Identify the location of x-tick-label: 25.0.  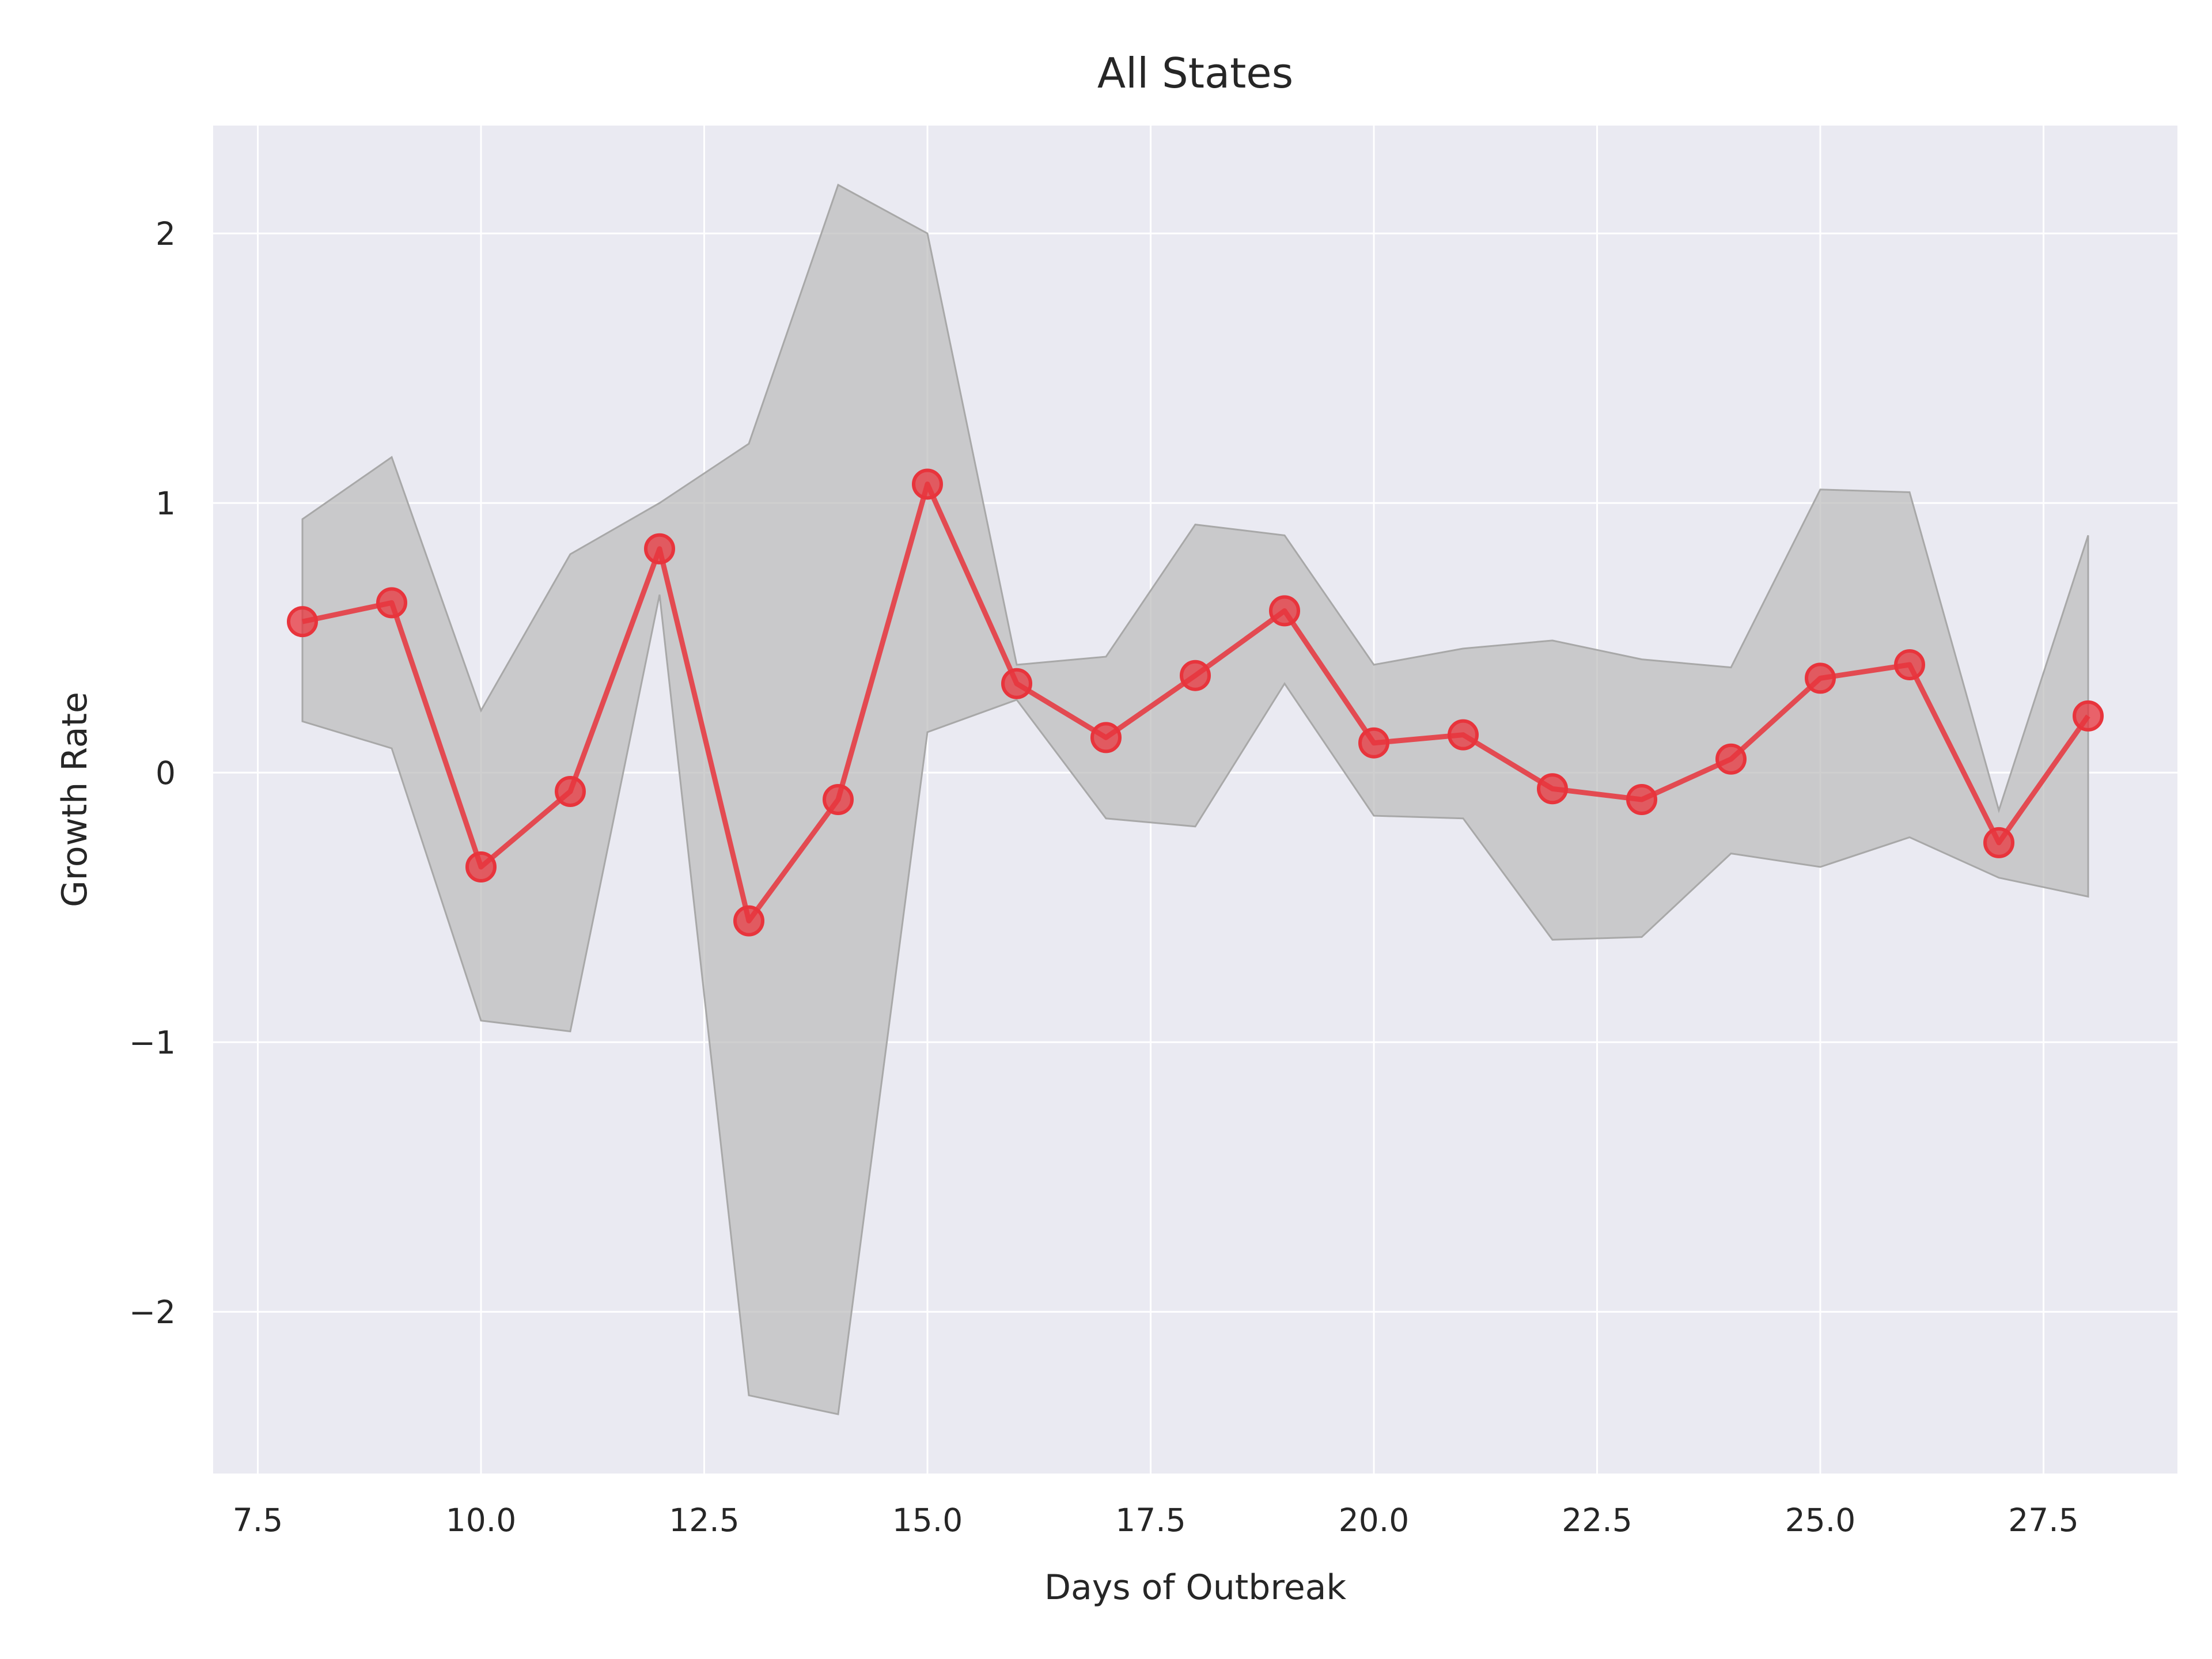
(1820, 1520).